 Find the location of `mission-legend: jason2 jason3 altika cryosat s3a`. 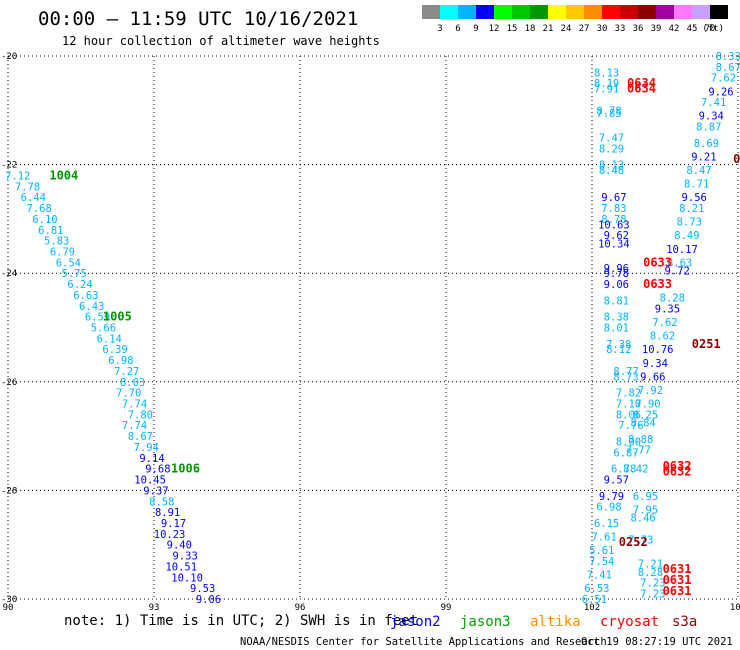

mission-legend: jason2 jason3 altika cryosat s3a is located at coordinates (543, 622).